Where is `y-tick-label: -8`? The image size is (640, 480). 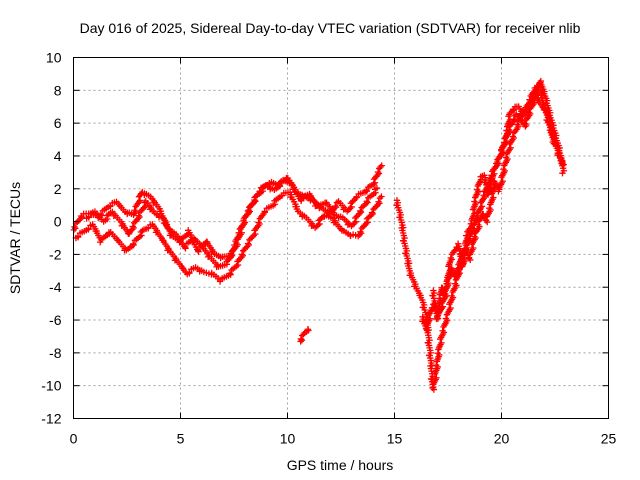
y-tick-label: -8 is located at coordinates (55, 353).